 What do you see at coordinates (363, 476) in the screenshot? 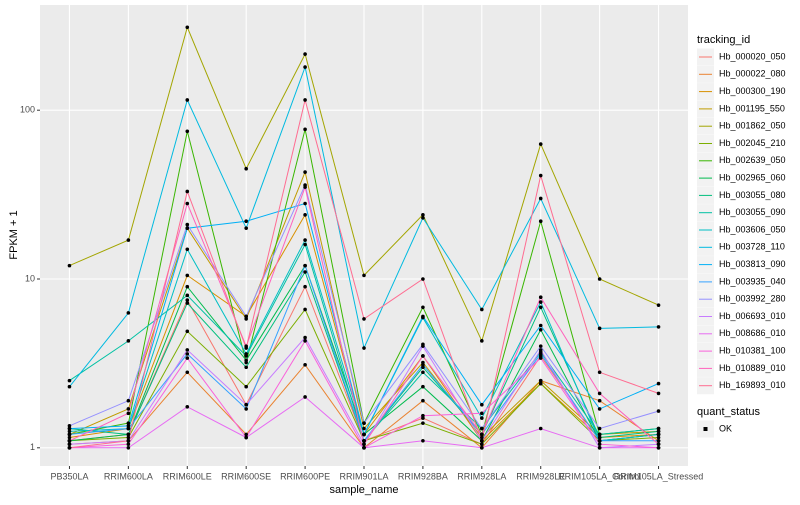
I see `x-tick-label: RRIM901LA` at bounding box center [363, 476].